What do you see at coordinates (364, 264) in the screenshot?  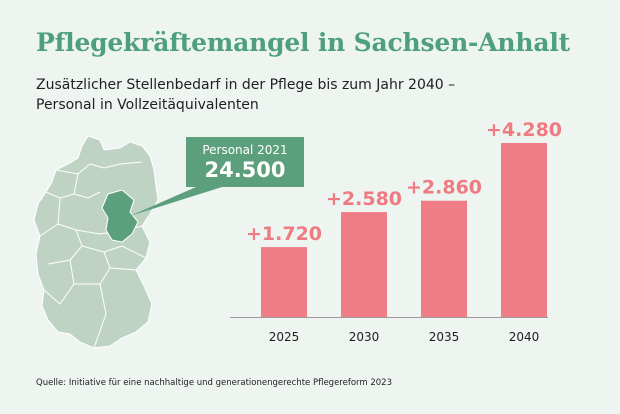 I see `bar-2030` at bounding box center [364, 264].